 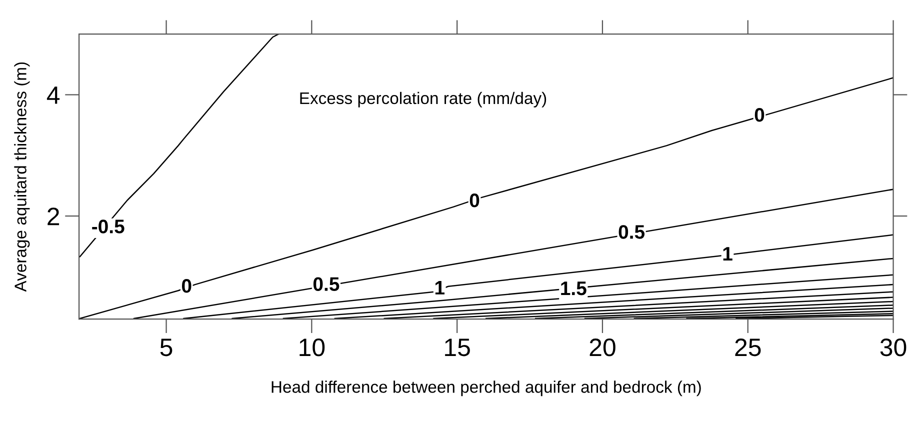 What do you see at coordinates (457, 347) in the screenshot?
I see `x-tick-label: 15` at bounding box center [457, 347].